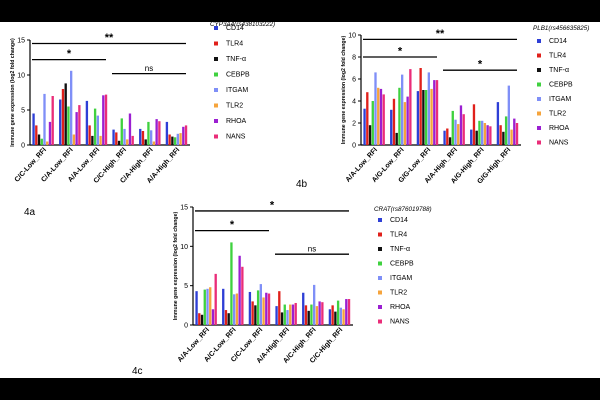 This screenshot has width=600, height=400. Describe the element at coordinates (354, 80) in the screenshot. I see `y-tick-label: 6` at that location.